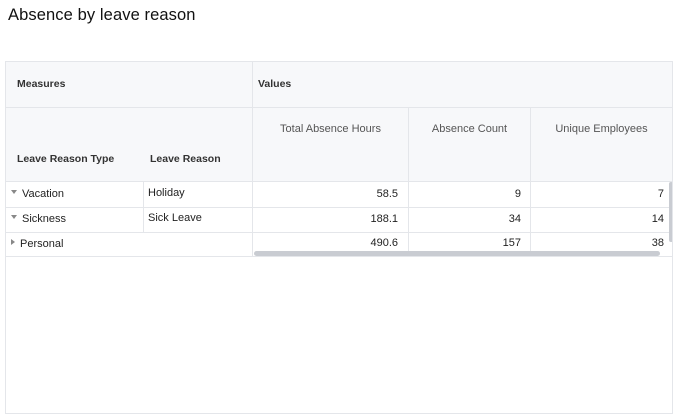  What do you see at coordinates (514, 219) in the screenshot?
I see `absence-count-cell: 34` at bounding box center [514, 219].